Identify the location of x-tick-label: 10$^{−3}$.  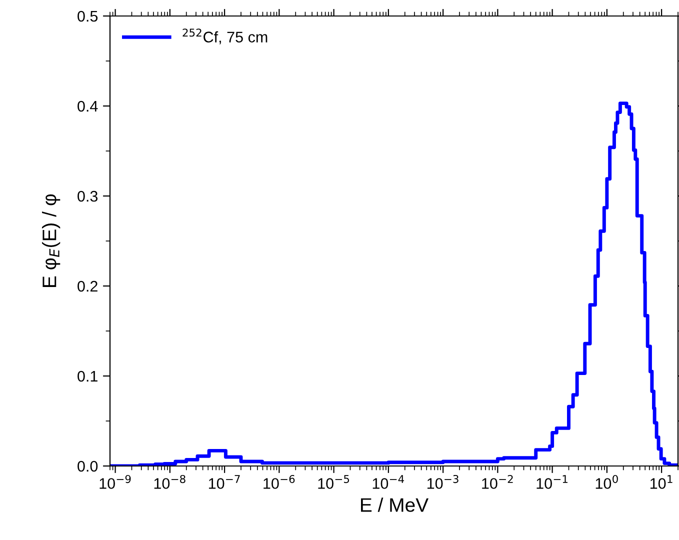
(442, 481).